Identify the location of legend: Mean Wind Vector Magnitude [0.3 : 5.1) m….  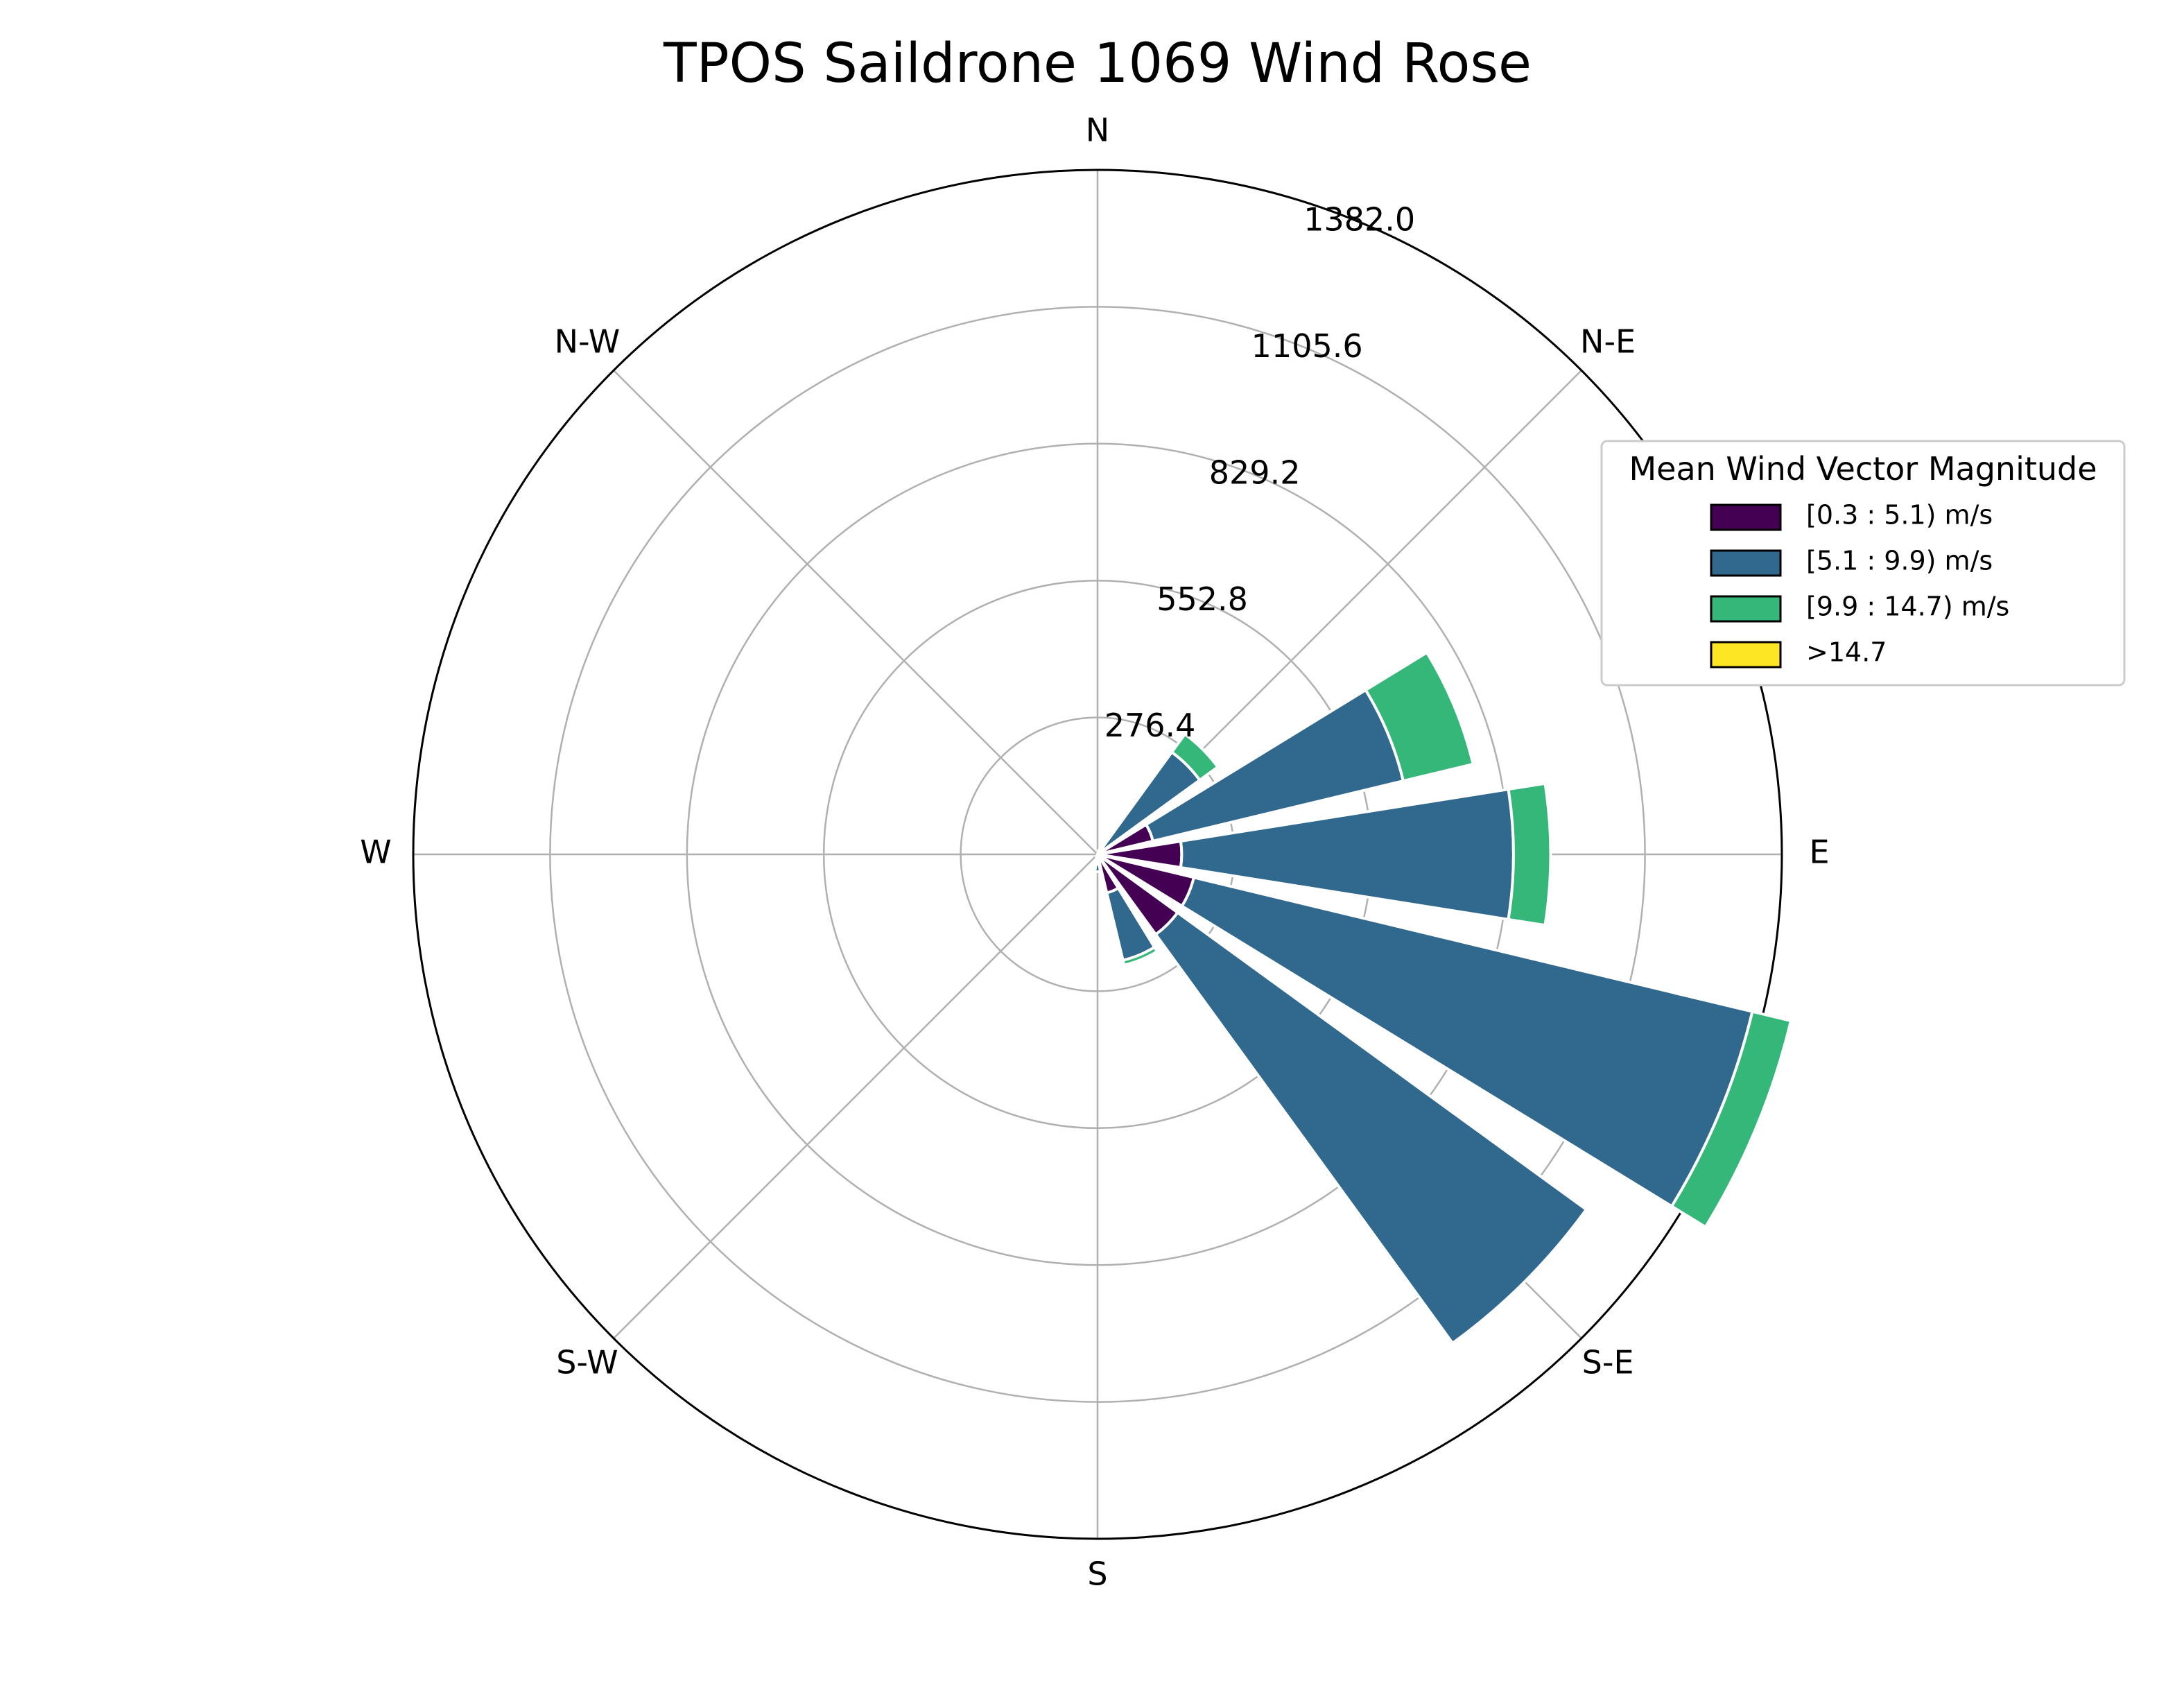
(1863, 563).